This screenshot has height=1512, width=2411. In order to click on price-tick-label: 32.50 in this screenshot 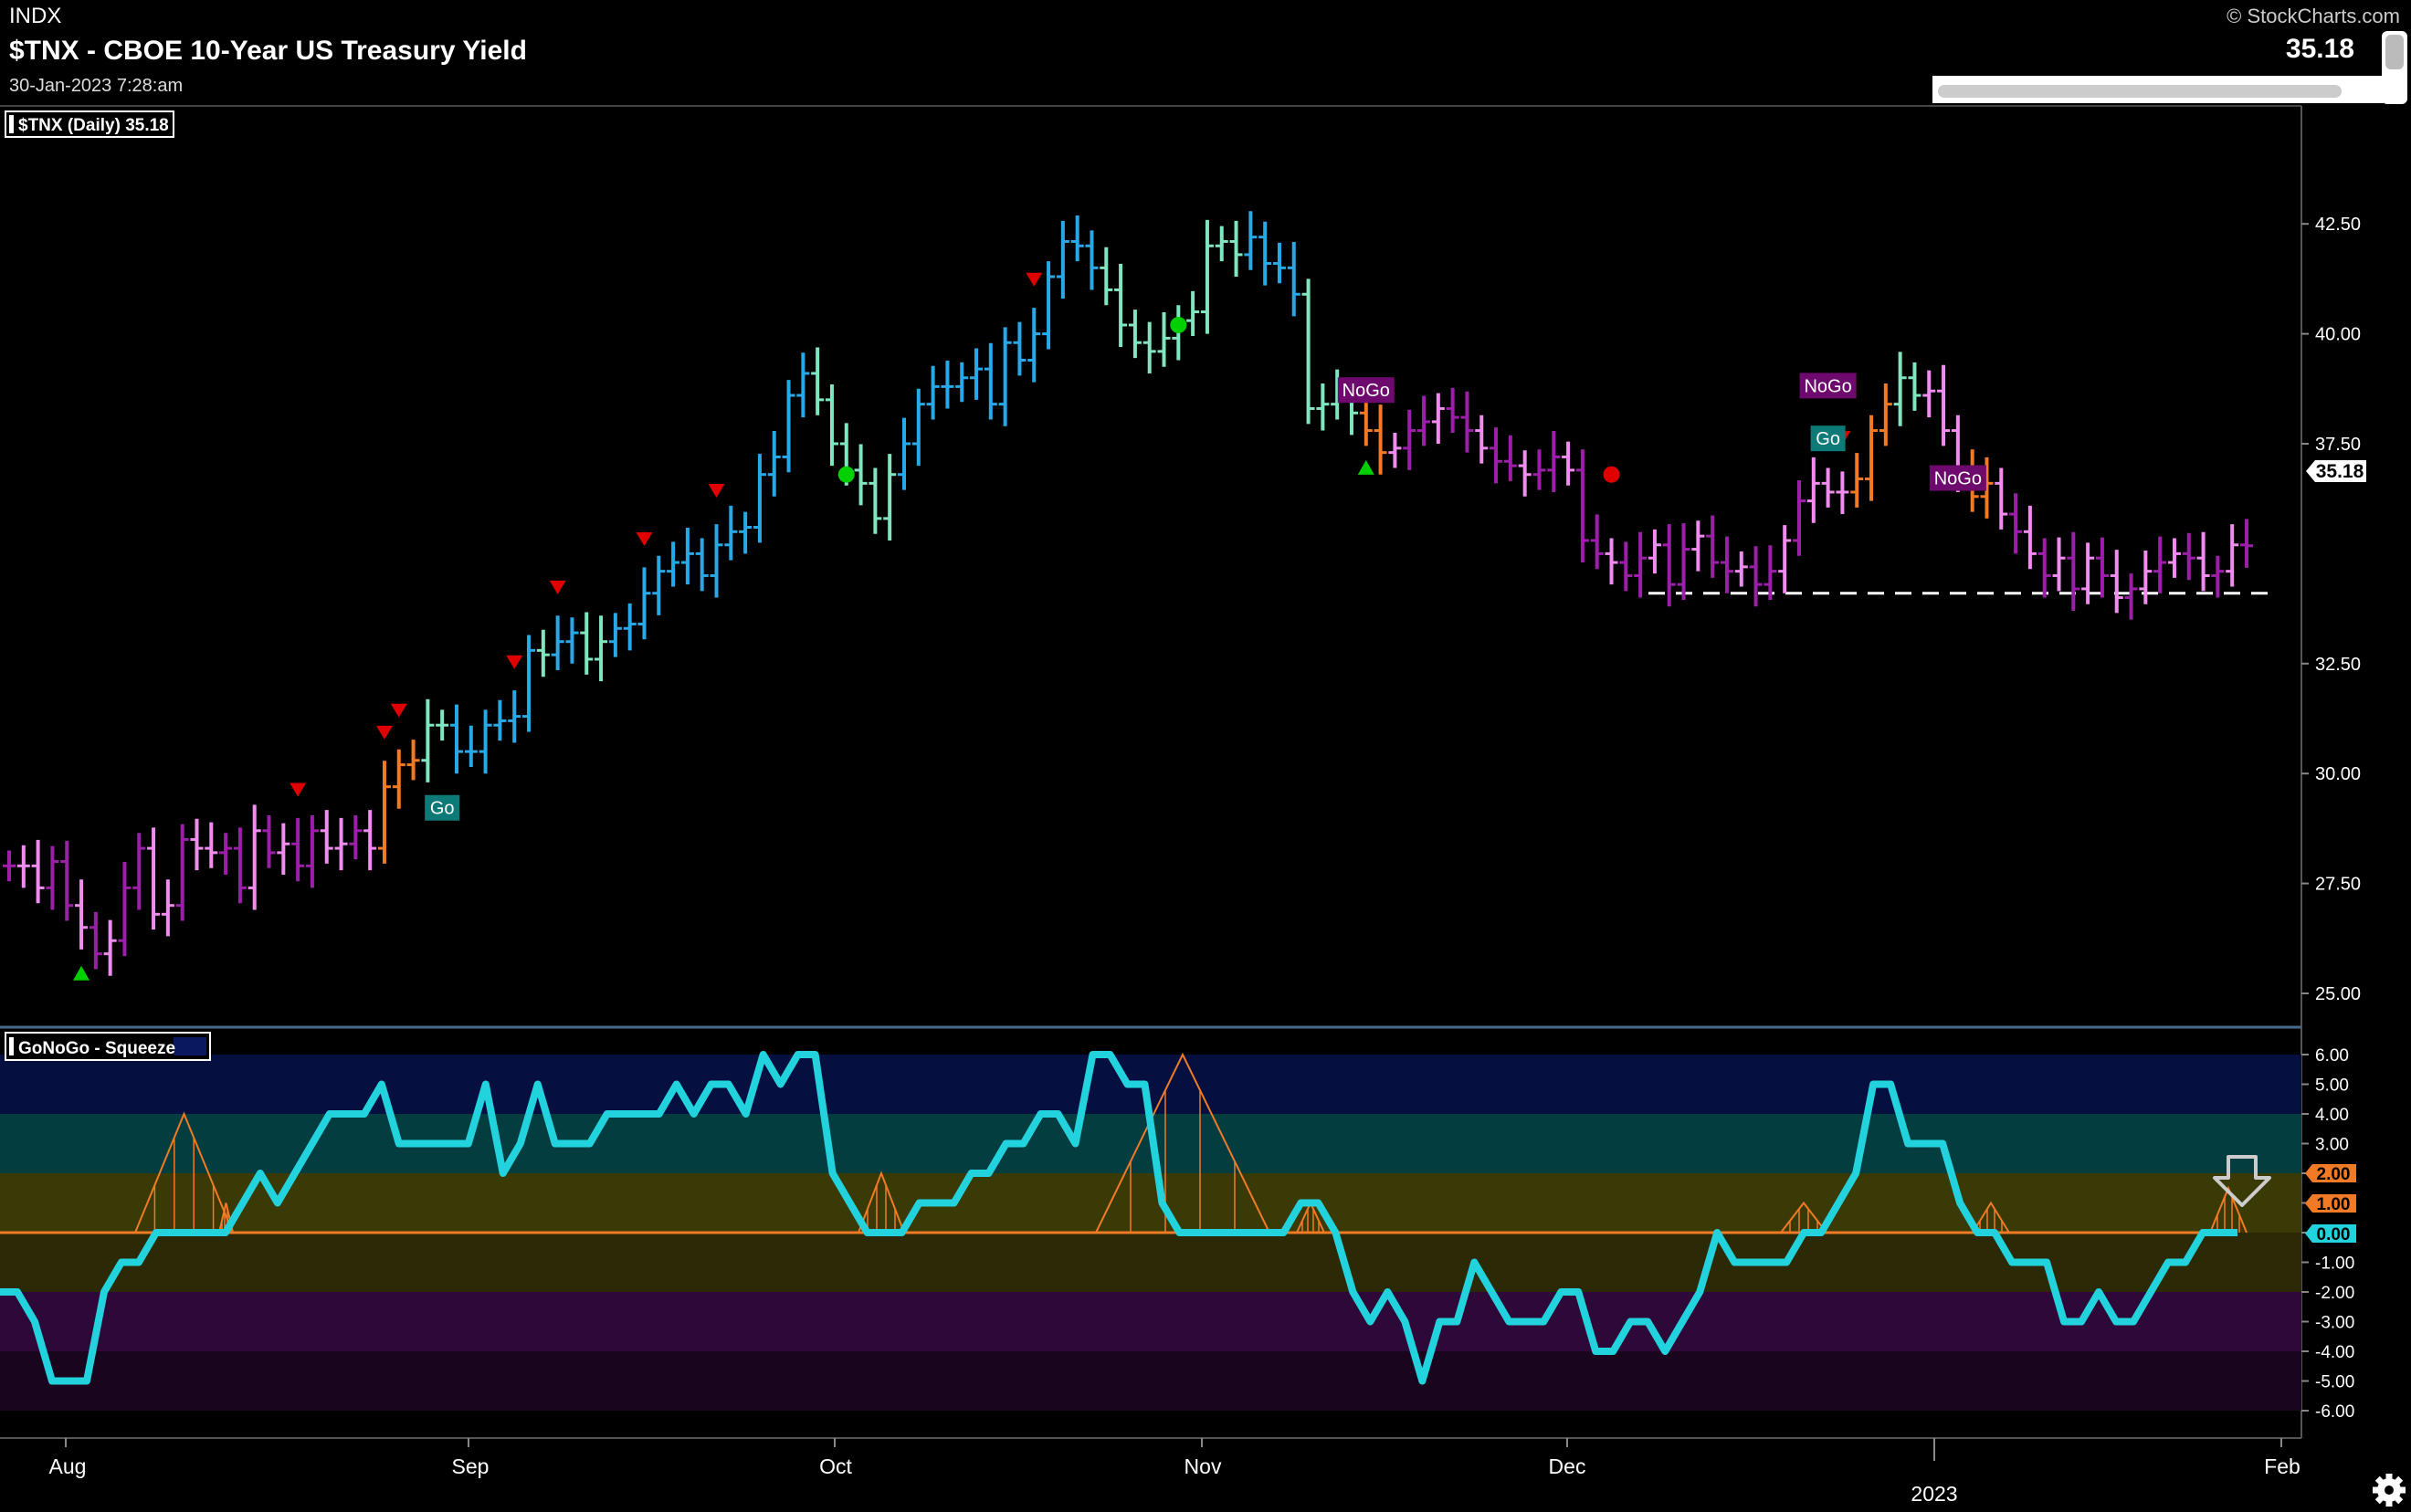, I will do `click(2338, 665)`.